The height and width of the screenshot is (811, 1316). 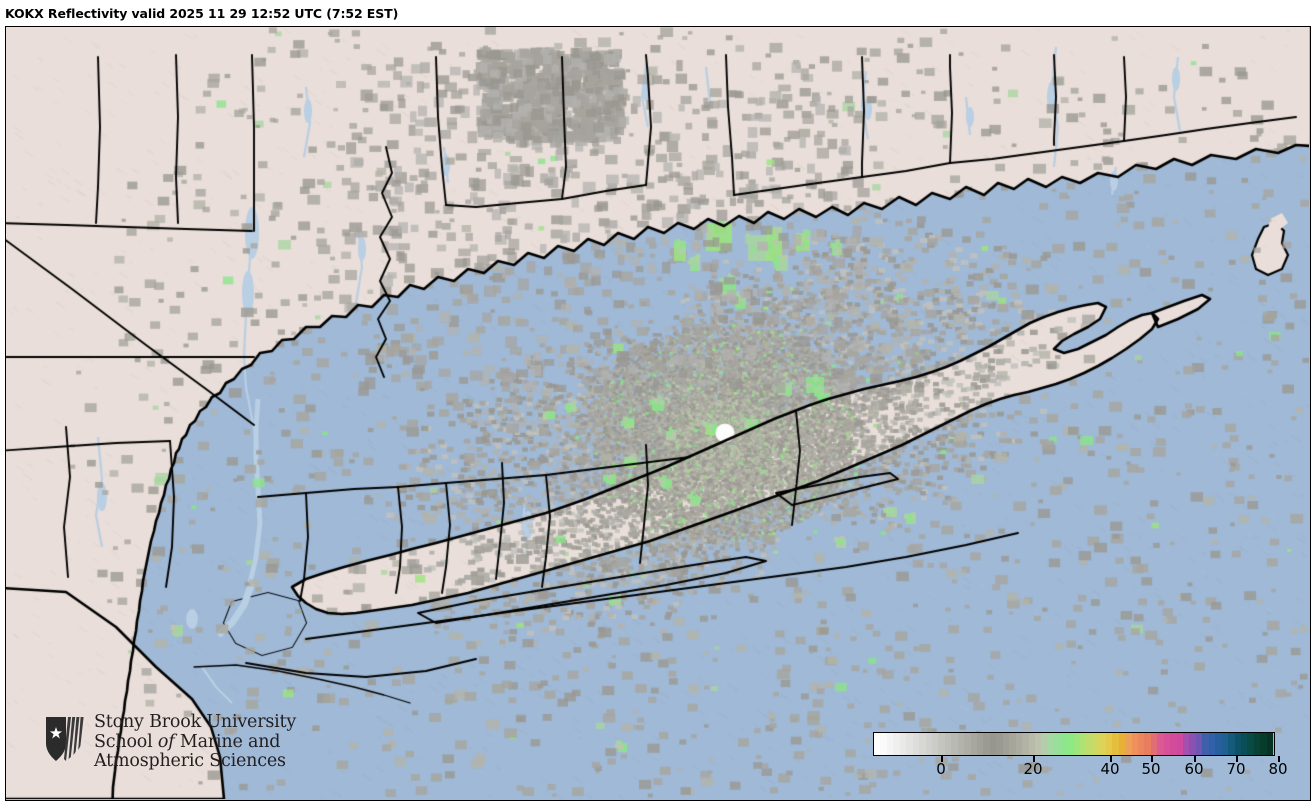 I want to click on reflectivity-colorbar: 0 20 40 50 60 70 80, so click(x=1080, y=760).